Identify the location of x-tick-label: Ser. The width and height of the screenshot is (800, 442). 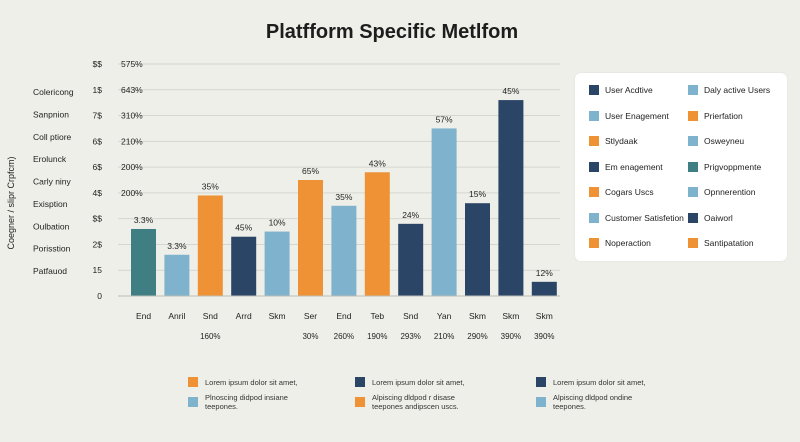
(310, 316).